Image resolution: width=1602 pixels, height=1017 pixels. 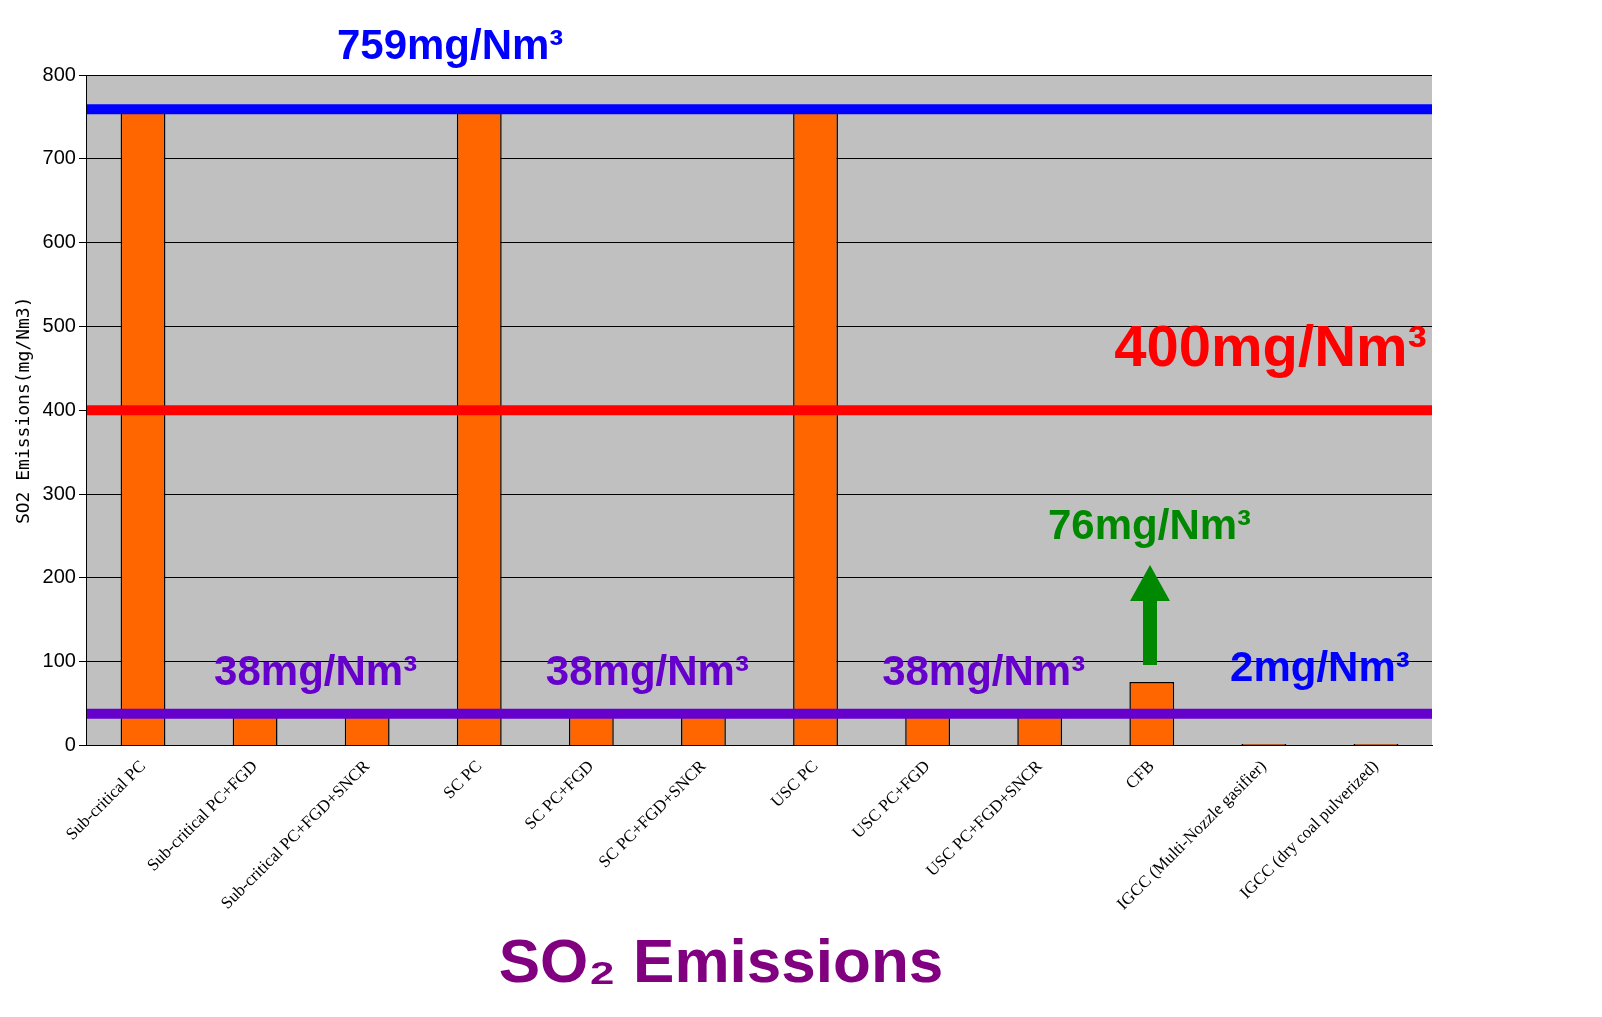 I want to click on y-tick-label: 700, so click(x=59, y=157).